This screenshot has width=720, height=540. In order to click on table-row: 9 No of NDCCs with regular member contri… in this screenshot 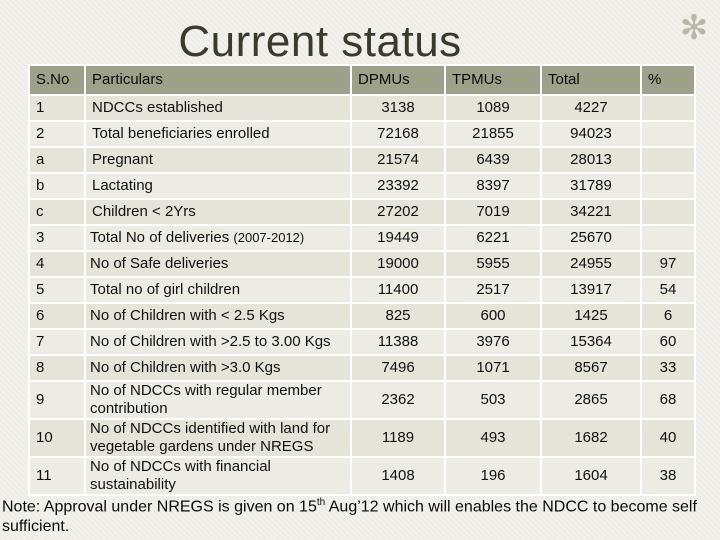, I will do `click(362, 400)`.